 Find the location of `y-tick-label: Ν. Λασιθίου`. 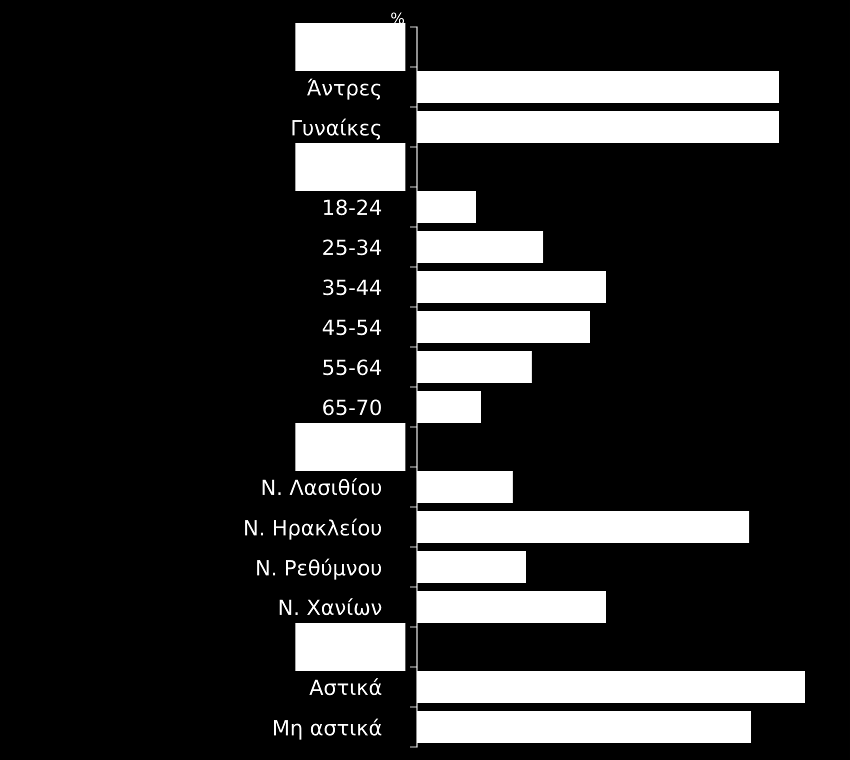

y-tick-label: Ν. Λασιθίου is located at coordinates (322, 487).